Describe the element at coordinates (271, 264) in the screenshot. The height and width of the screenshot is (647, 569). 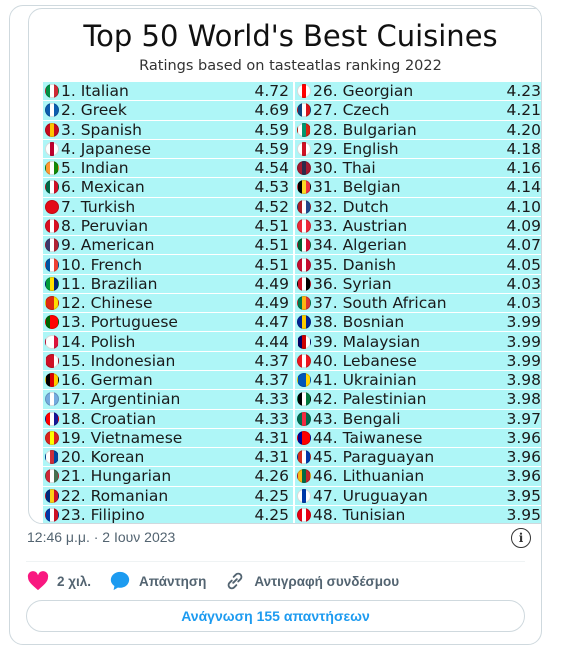
I see `cuisine-score: 4.51` at that location.